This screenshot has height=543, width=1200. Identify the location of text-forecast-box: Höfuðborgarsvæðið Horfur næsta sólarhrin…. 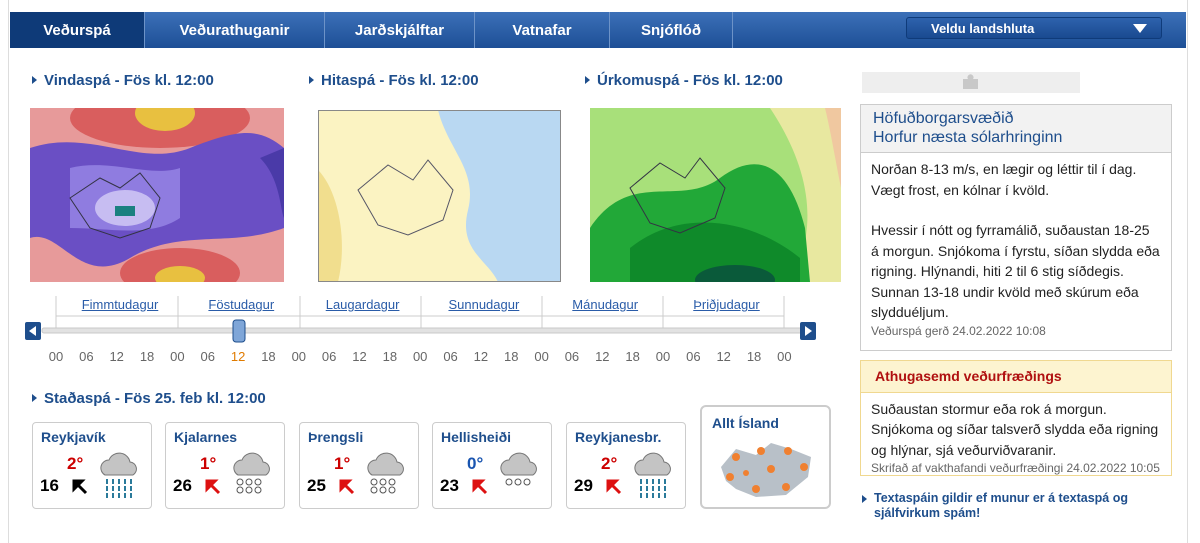
(1016, 227).